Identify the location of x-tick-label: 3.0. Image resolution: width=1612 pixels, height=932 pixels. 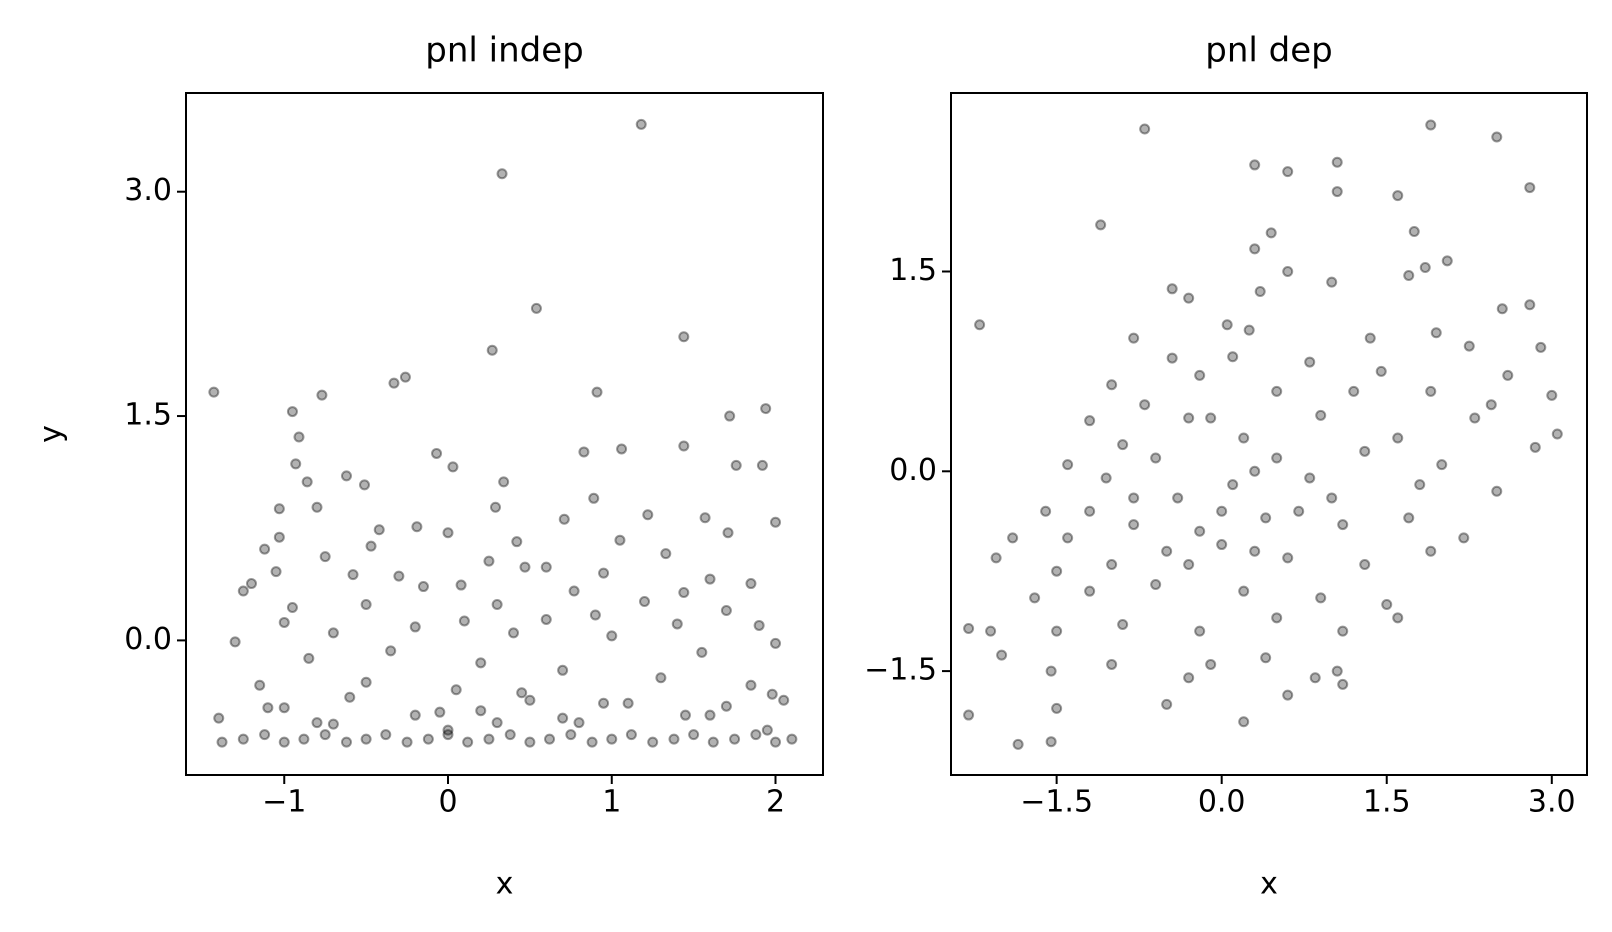
(1552, 802).